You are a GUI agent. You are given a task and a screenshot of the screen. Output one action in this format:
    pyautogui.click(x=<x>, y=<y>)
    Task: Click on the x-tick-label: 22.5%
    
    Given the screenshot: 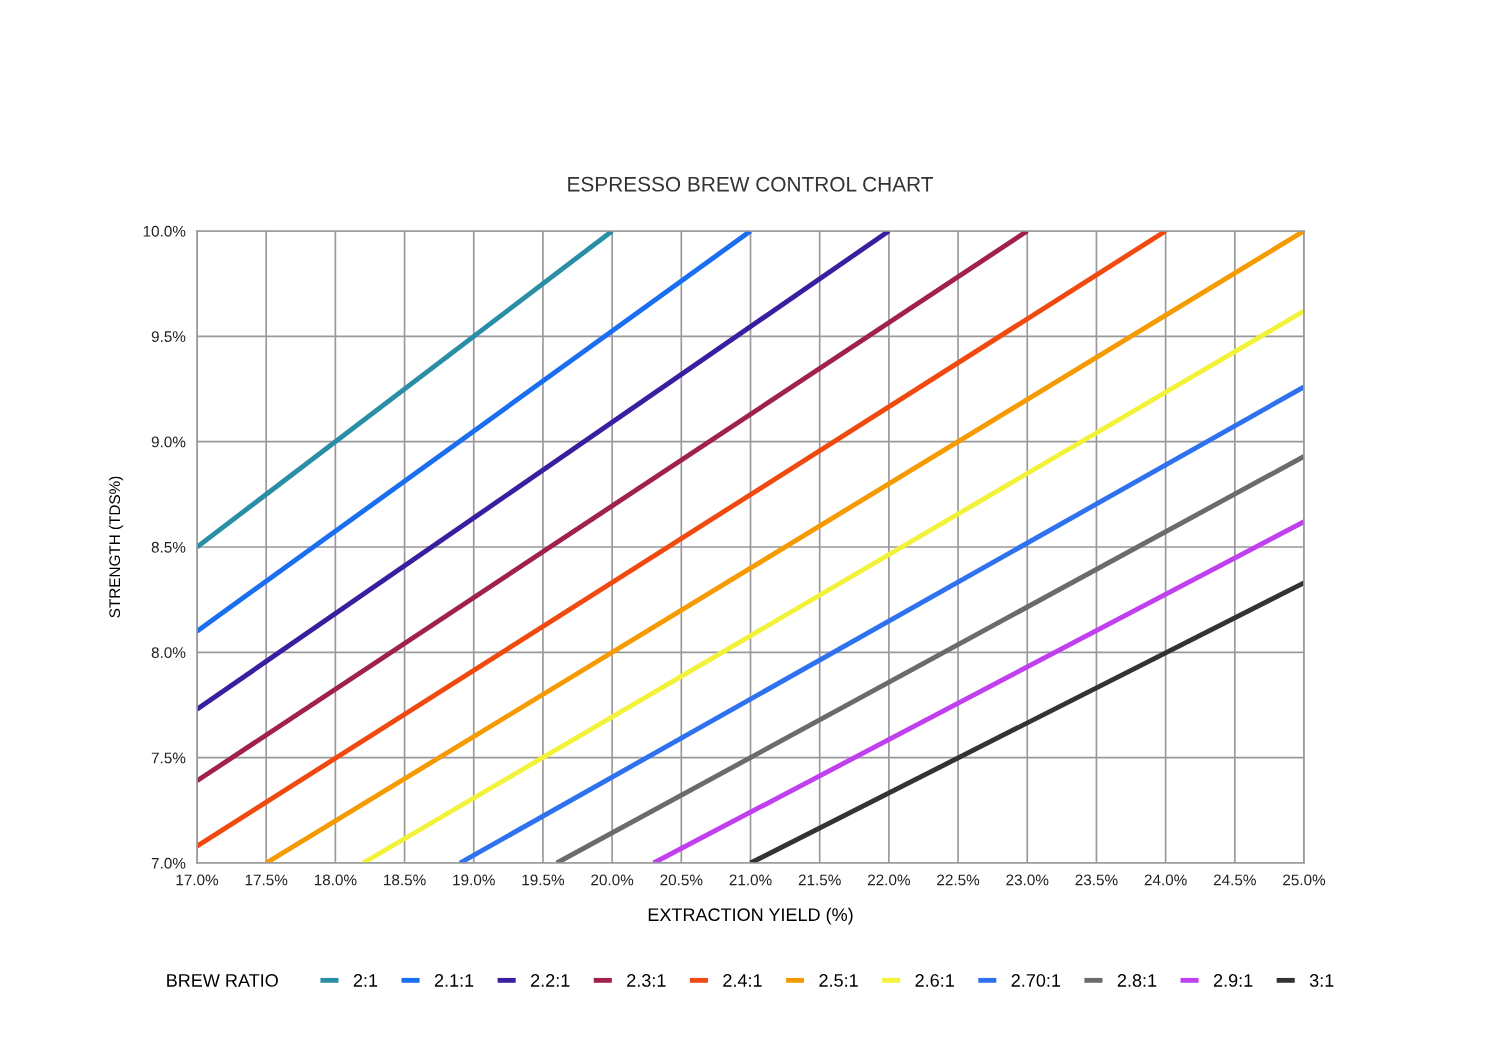 What is the action you would take?
    pyautogui.click(x=958, y=880)
    